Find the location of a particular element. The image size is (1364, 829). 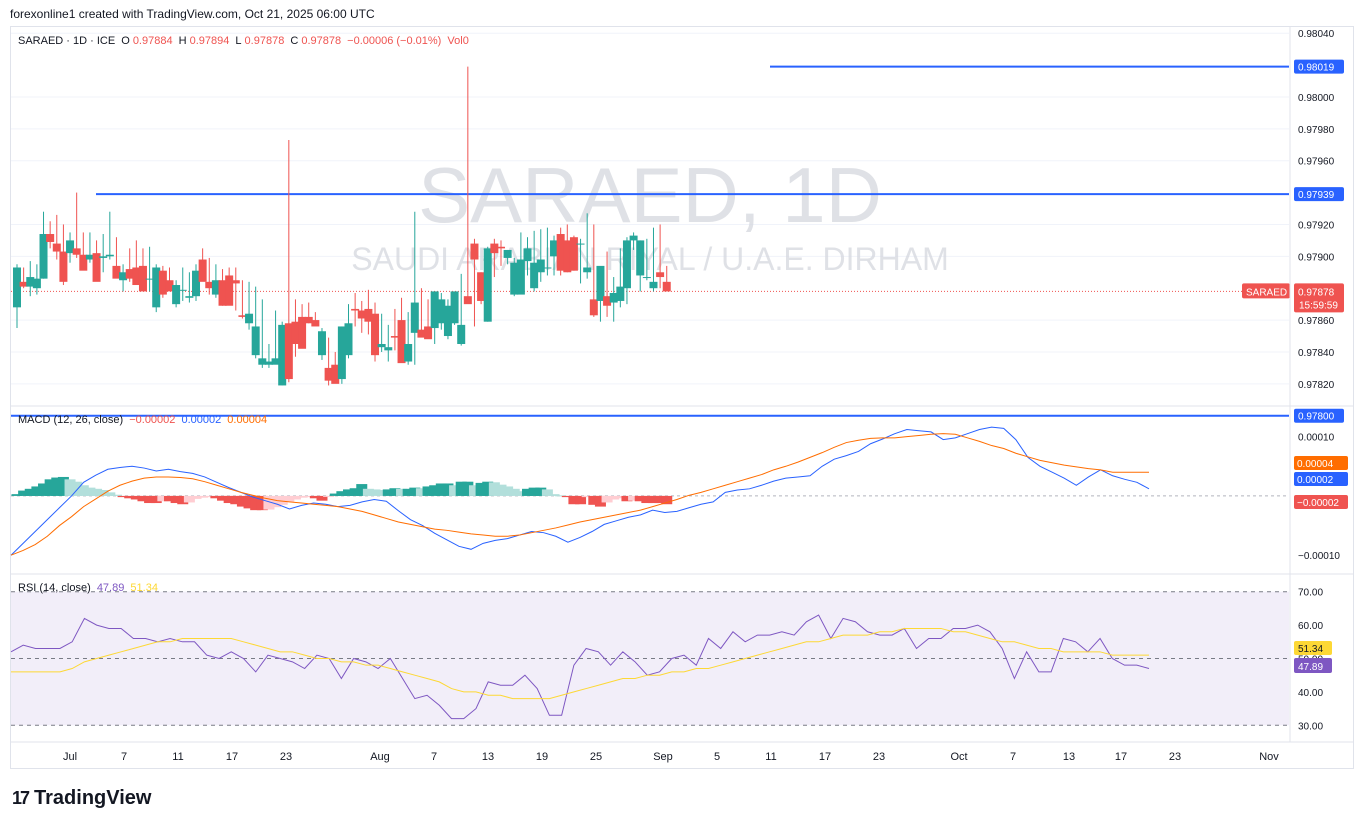

time-tick-label: 7 is located at coordinates (124, 757).